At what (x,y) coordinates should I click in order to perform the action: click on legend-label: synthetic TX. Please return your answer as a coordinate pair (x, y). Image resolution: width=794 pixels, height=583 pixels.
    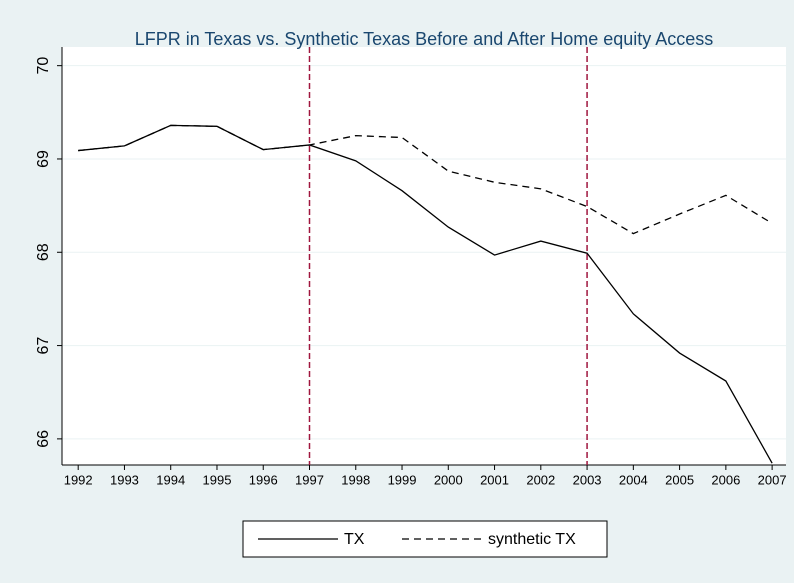
    Looking at the image, I should click on (532, 539).